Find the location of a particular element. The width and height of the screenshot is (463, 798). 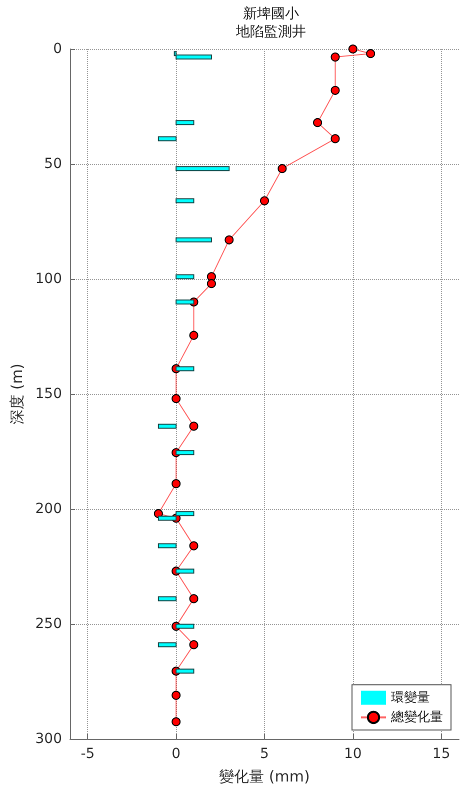

x-tick-label: 15 is located at coordinates (441, 754).